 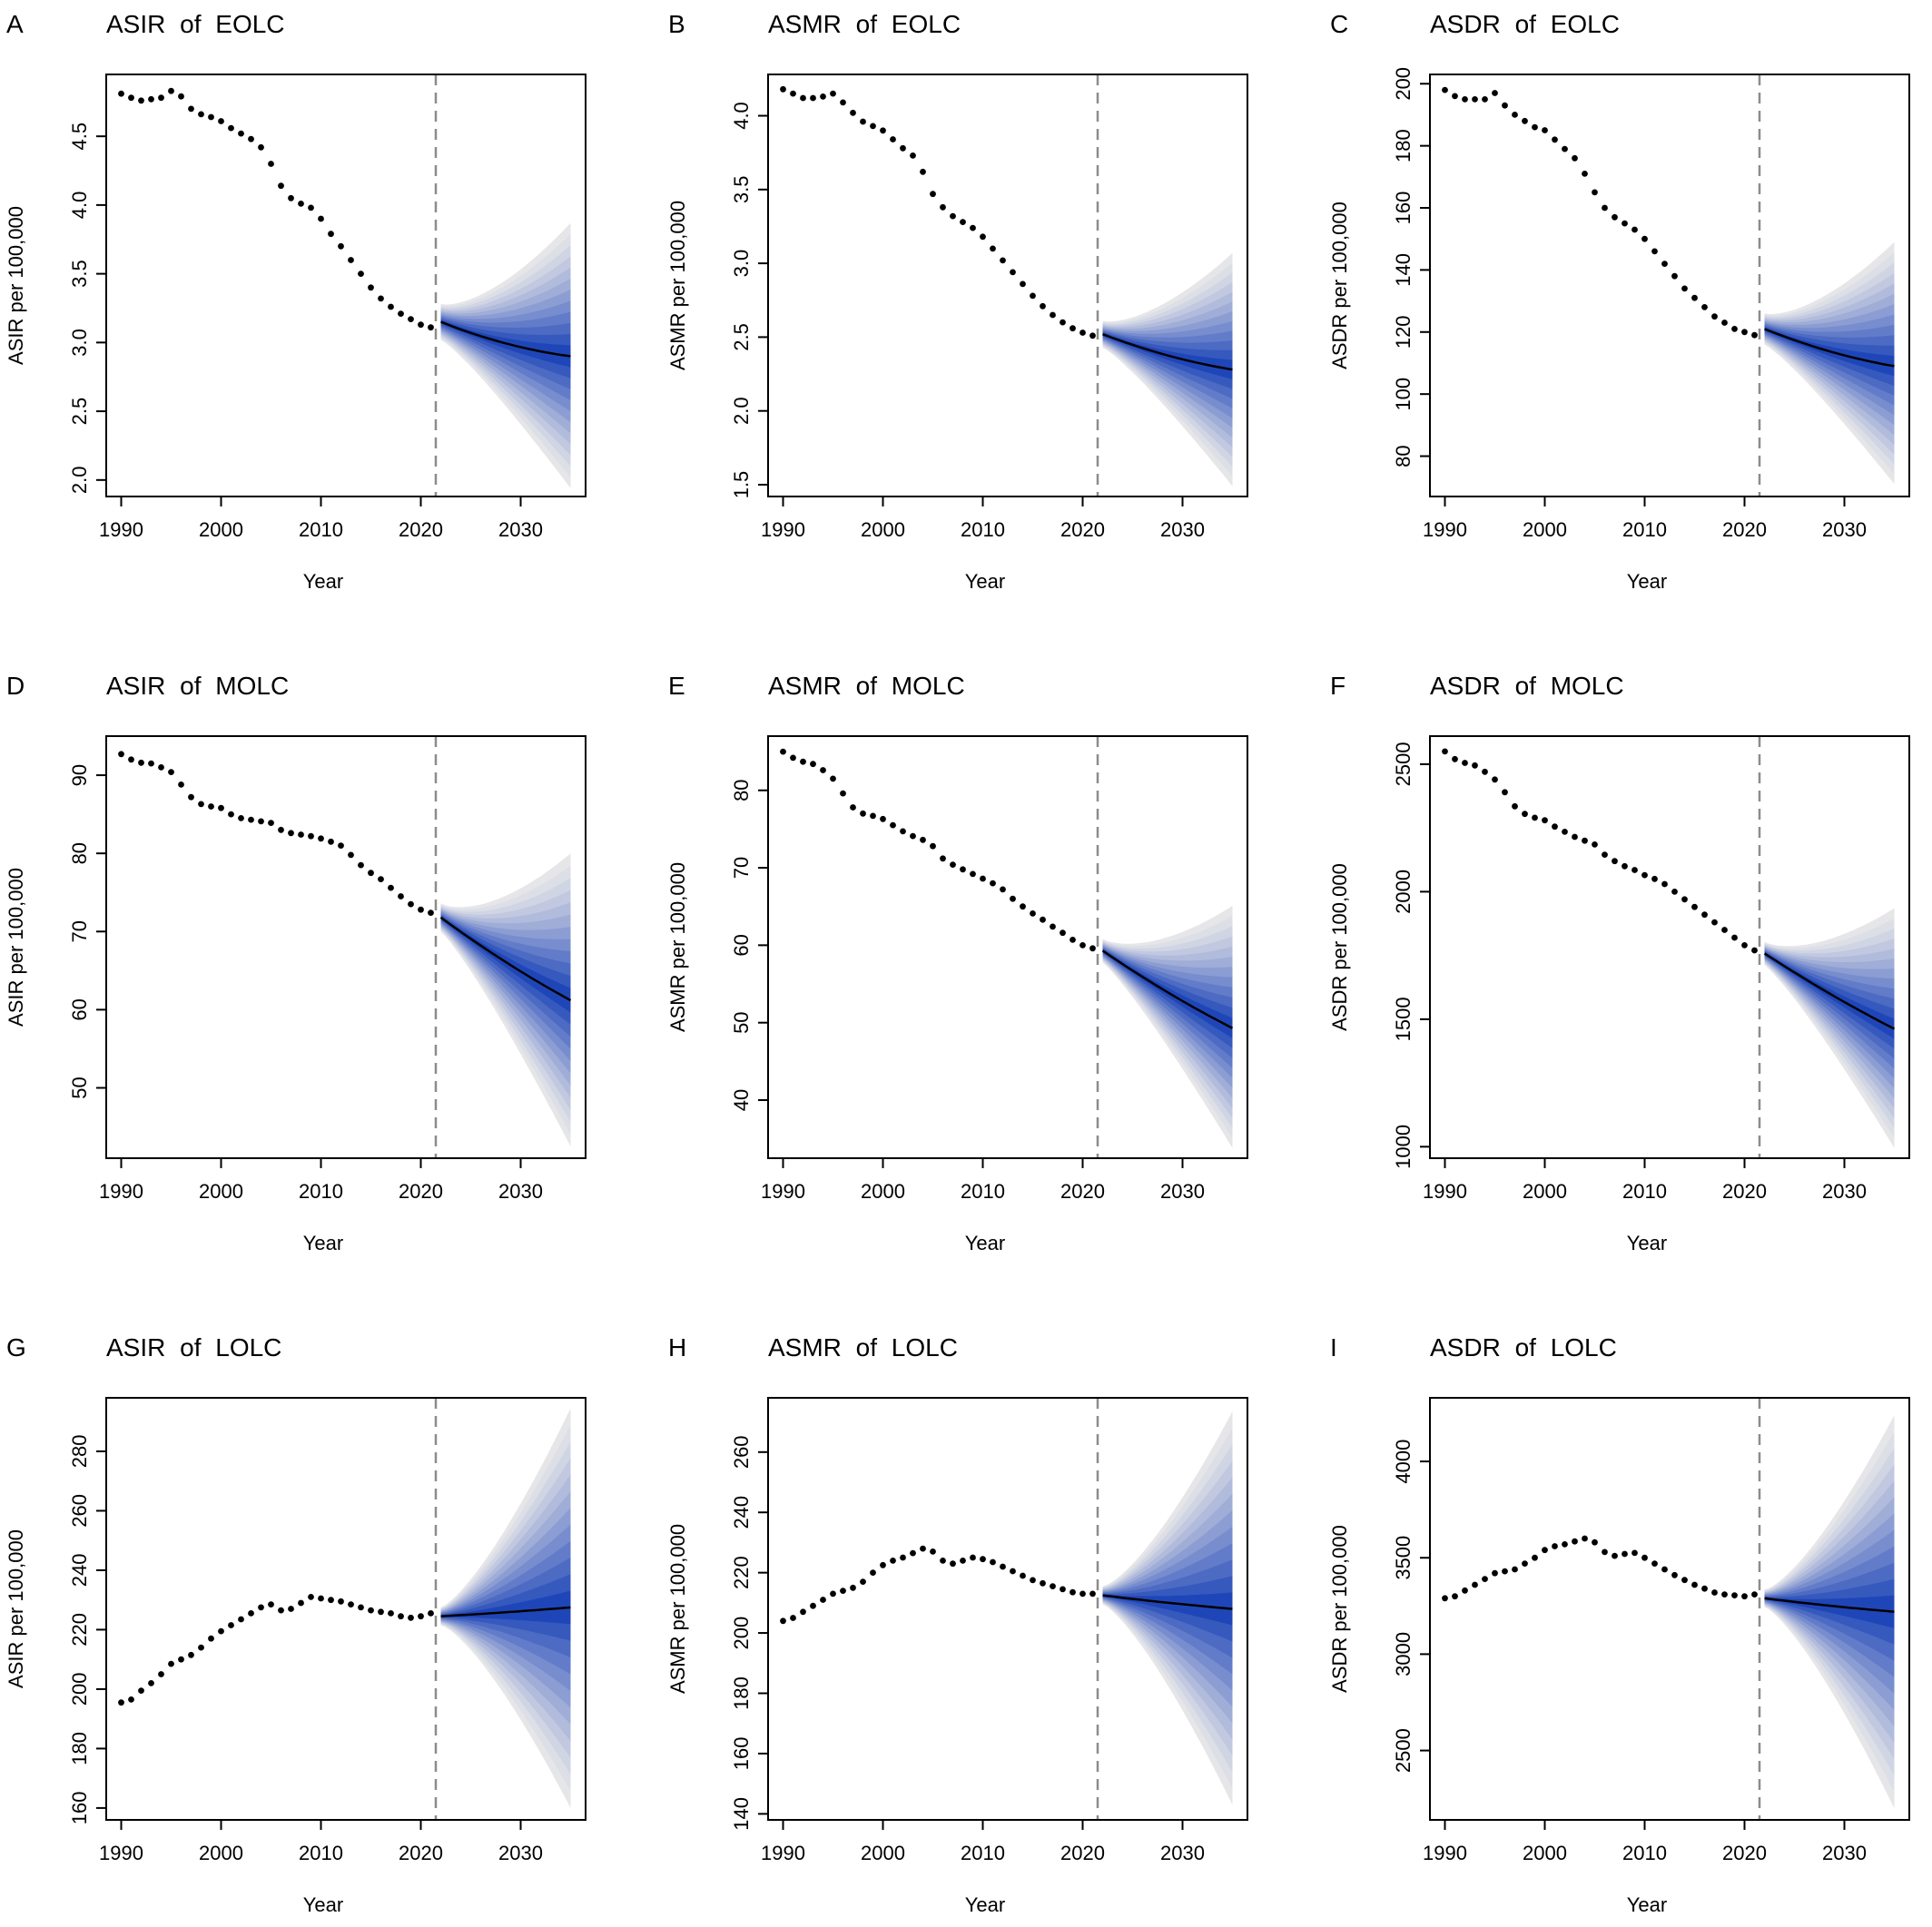 What do you see at coordinates (741, 411) in the screenshot?
I see `y-tick-label: 2.0` at bounding box center [741, 411].